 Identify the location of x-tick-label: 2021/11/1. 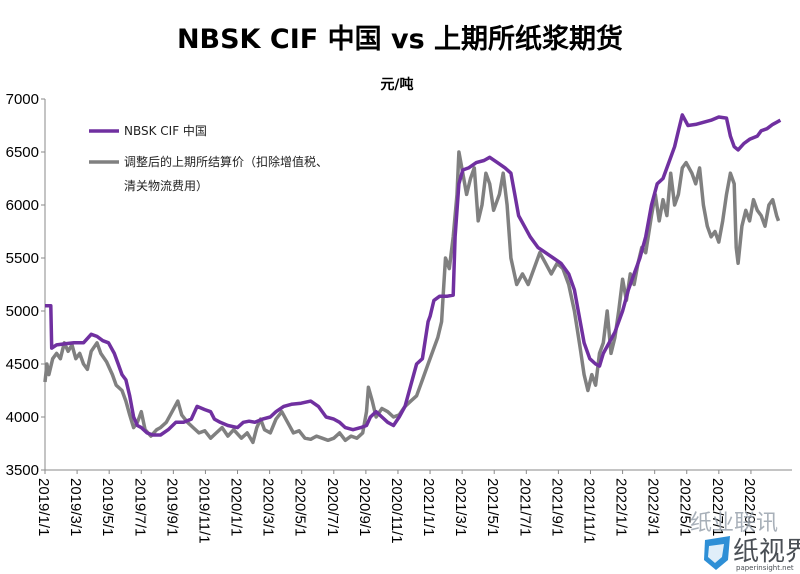
(588, 511).